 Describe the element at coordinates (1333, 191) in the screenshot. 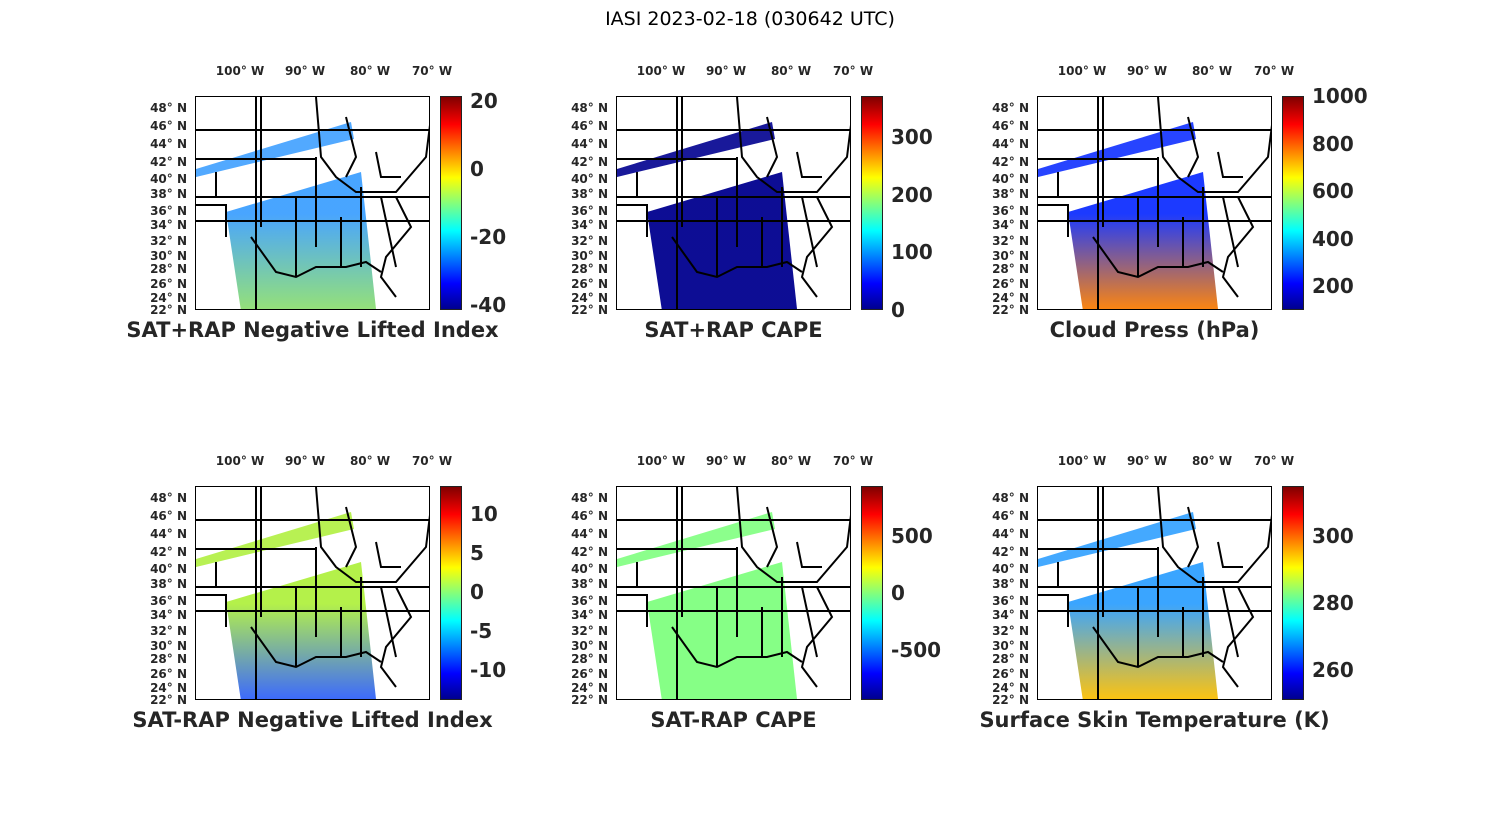

I see `colorbar-tick-label: 600` at that location.